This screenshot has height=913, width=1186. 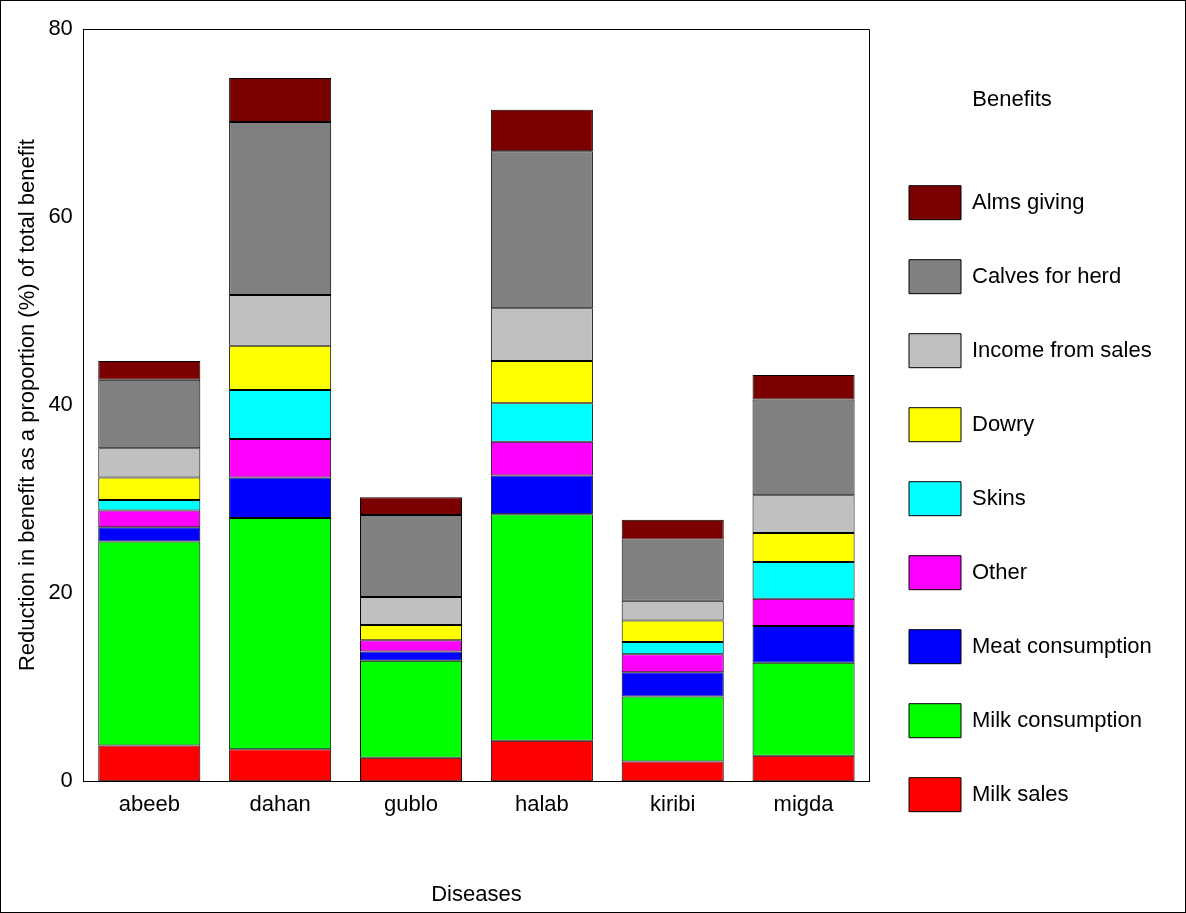 What do you see at coordinates (1057, 719) in the screenshot?
I see `legend-label: Milk consumption` at bounding box center [1057, 719].